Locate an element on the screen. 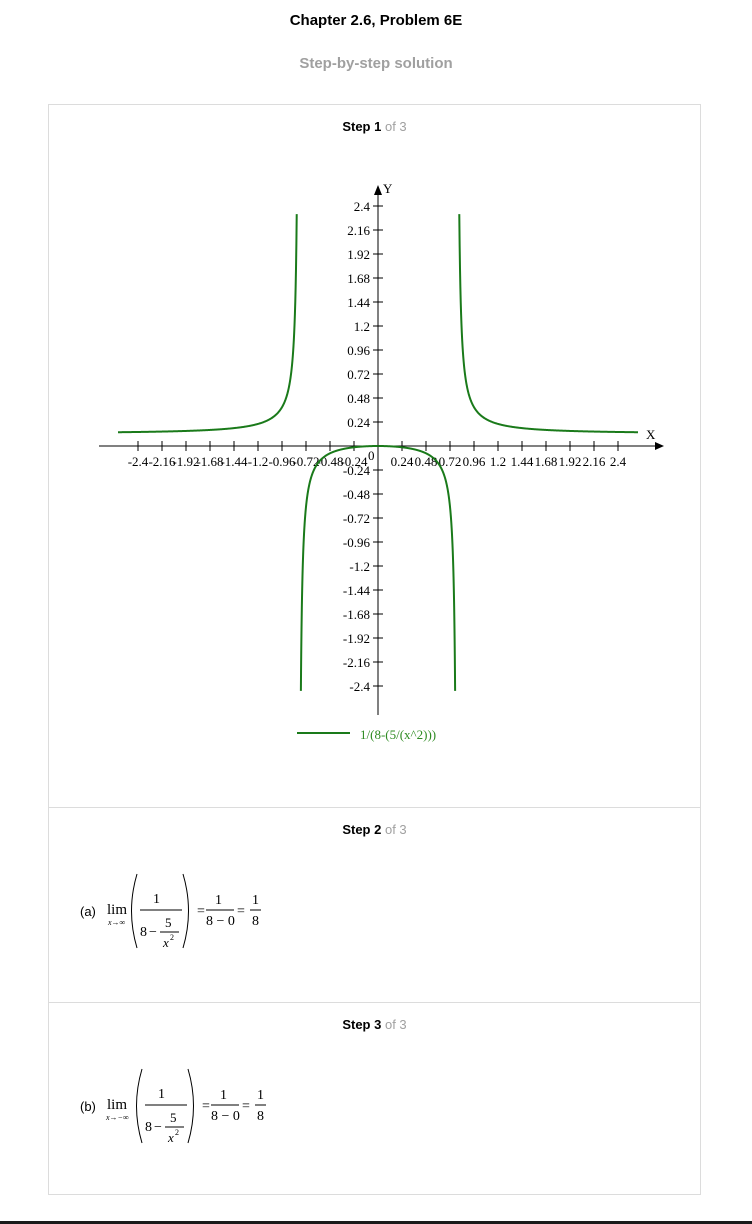  part-a-equation: lim x→∞ 1 8 − 5 x 2 = 1 8 − 0 = 1 8 is located at coordinates (184, 911).